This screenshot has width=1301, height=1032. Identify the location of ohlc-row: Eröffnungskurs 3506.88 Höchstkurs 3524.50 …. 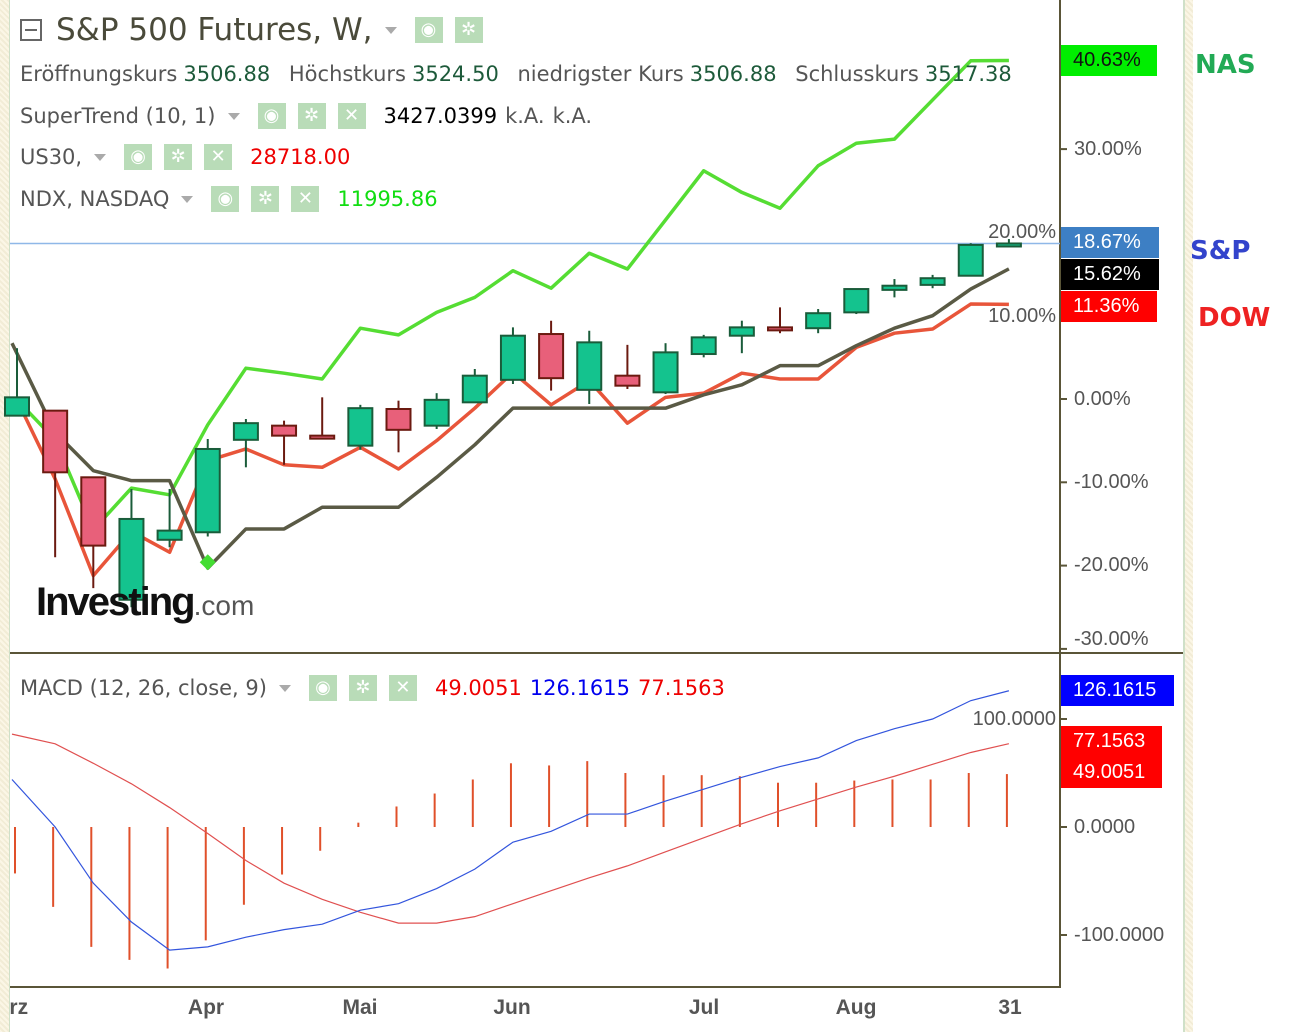
(516, 74).